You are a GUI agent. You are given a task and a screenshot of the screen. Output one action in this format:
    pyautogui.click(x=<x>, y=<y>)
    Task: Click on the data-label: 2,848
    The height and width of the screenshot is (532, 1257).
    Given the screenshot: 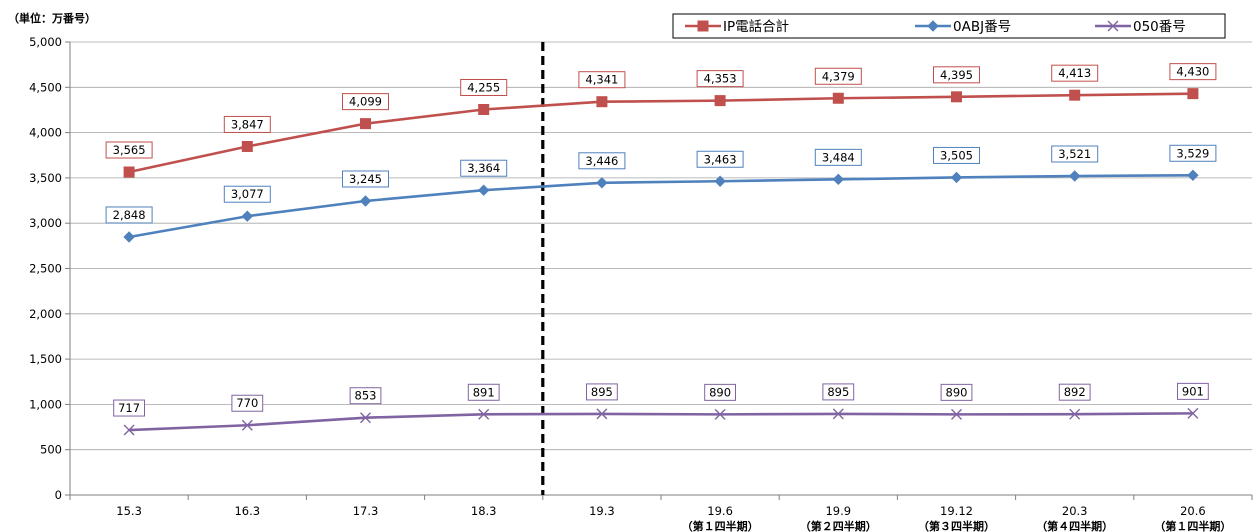 What is the action you would take?
    pyautogui.click(x=129, y=215)
    